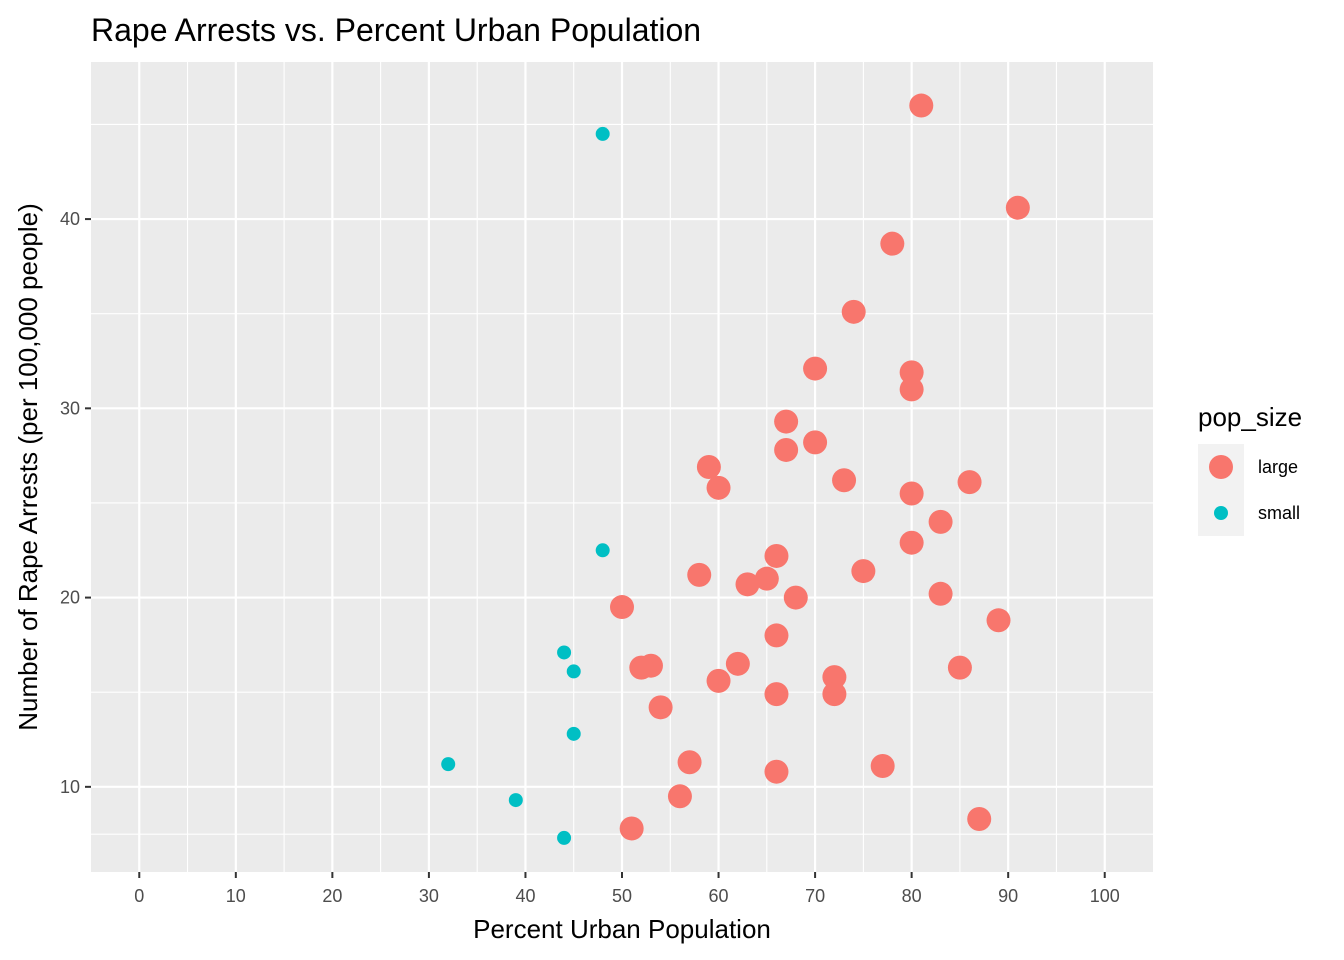  What do you see at coordinates (1105, 896) in the screenshot?
I see `x-tick-label: 100` at bounding box center [1105, 896].